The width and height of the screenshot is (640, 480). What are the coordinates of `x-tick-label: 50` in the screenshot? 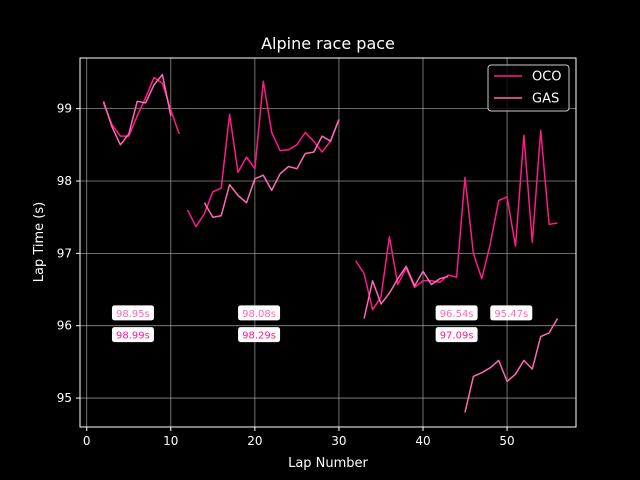 It's located at (506, 441).